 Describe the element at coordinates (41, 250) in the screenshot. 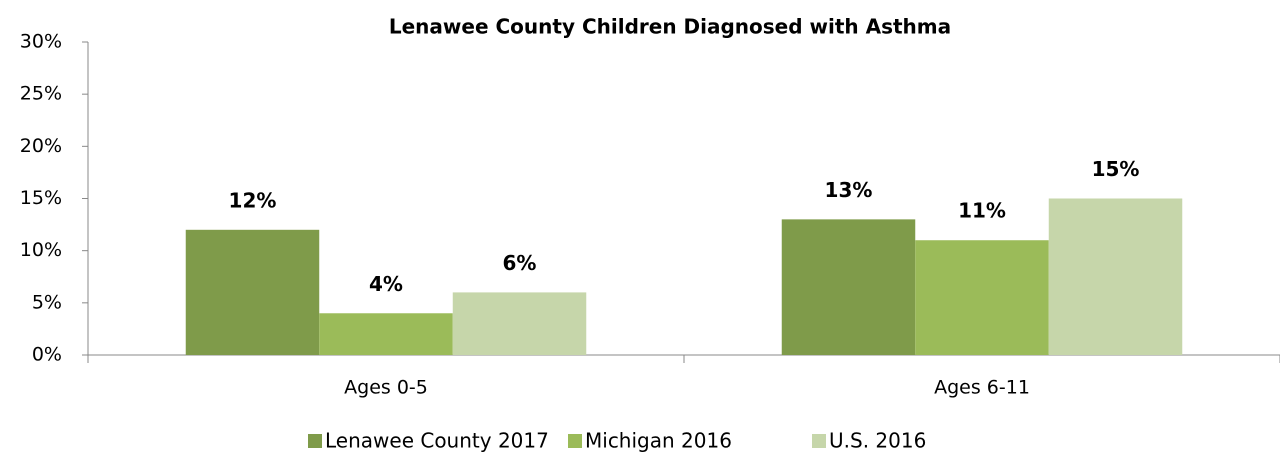

I see `y-tick-label: 10%` at that location.